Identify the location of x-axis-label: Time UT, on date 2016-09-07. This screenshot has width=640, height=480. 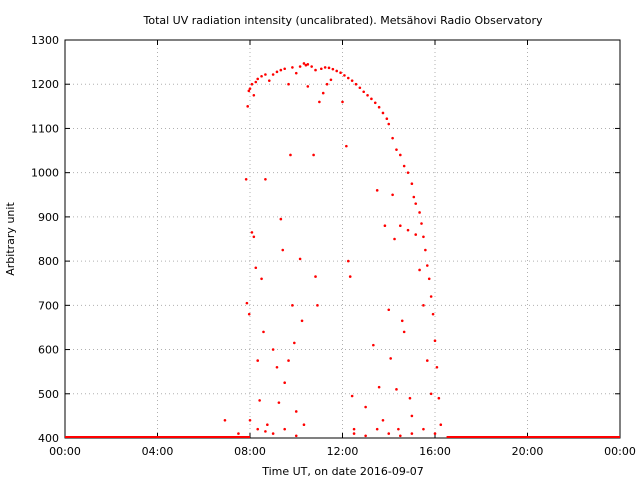
(342, 471).